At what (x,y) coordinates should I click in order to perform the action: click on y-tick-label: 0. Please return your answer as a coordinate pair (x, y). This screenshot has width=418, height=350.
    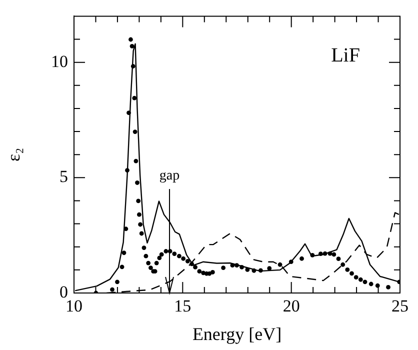
    Looking at the image, I should click on (64, 292).